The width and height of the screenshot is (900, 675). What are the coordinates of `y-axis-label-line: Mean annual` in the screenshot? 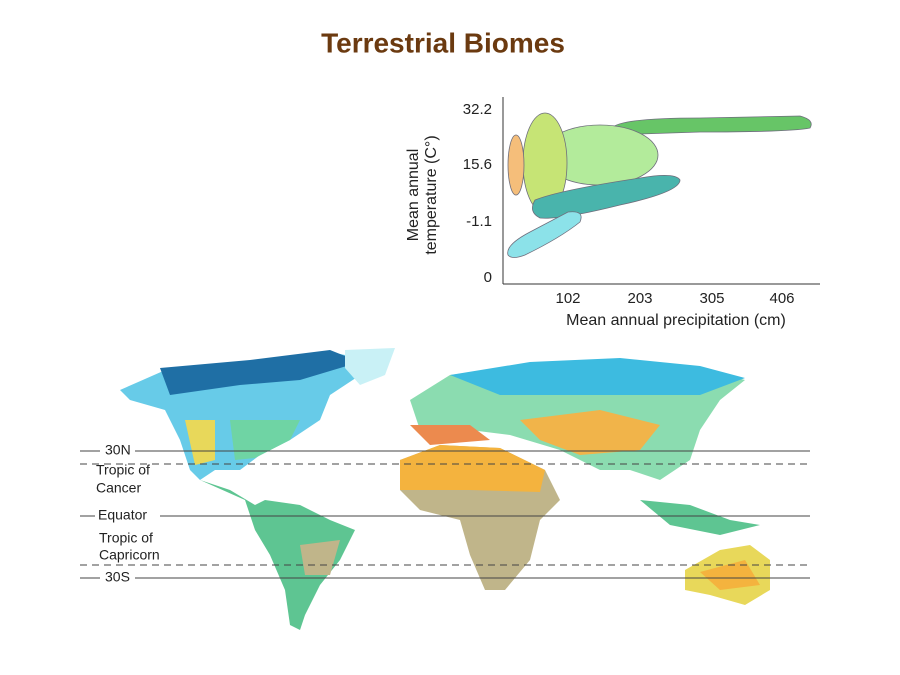 It's located at (413, 195).